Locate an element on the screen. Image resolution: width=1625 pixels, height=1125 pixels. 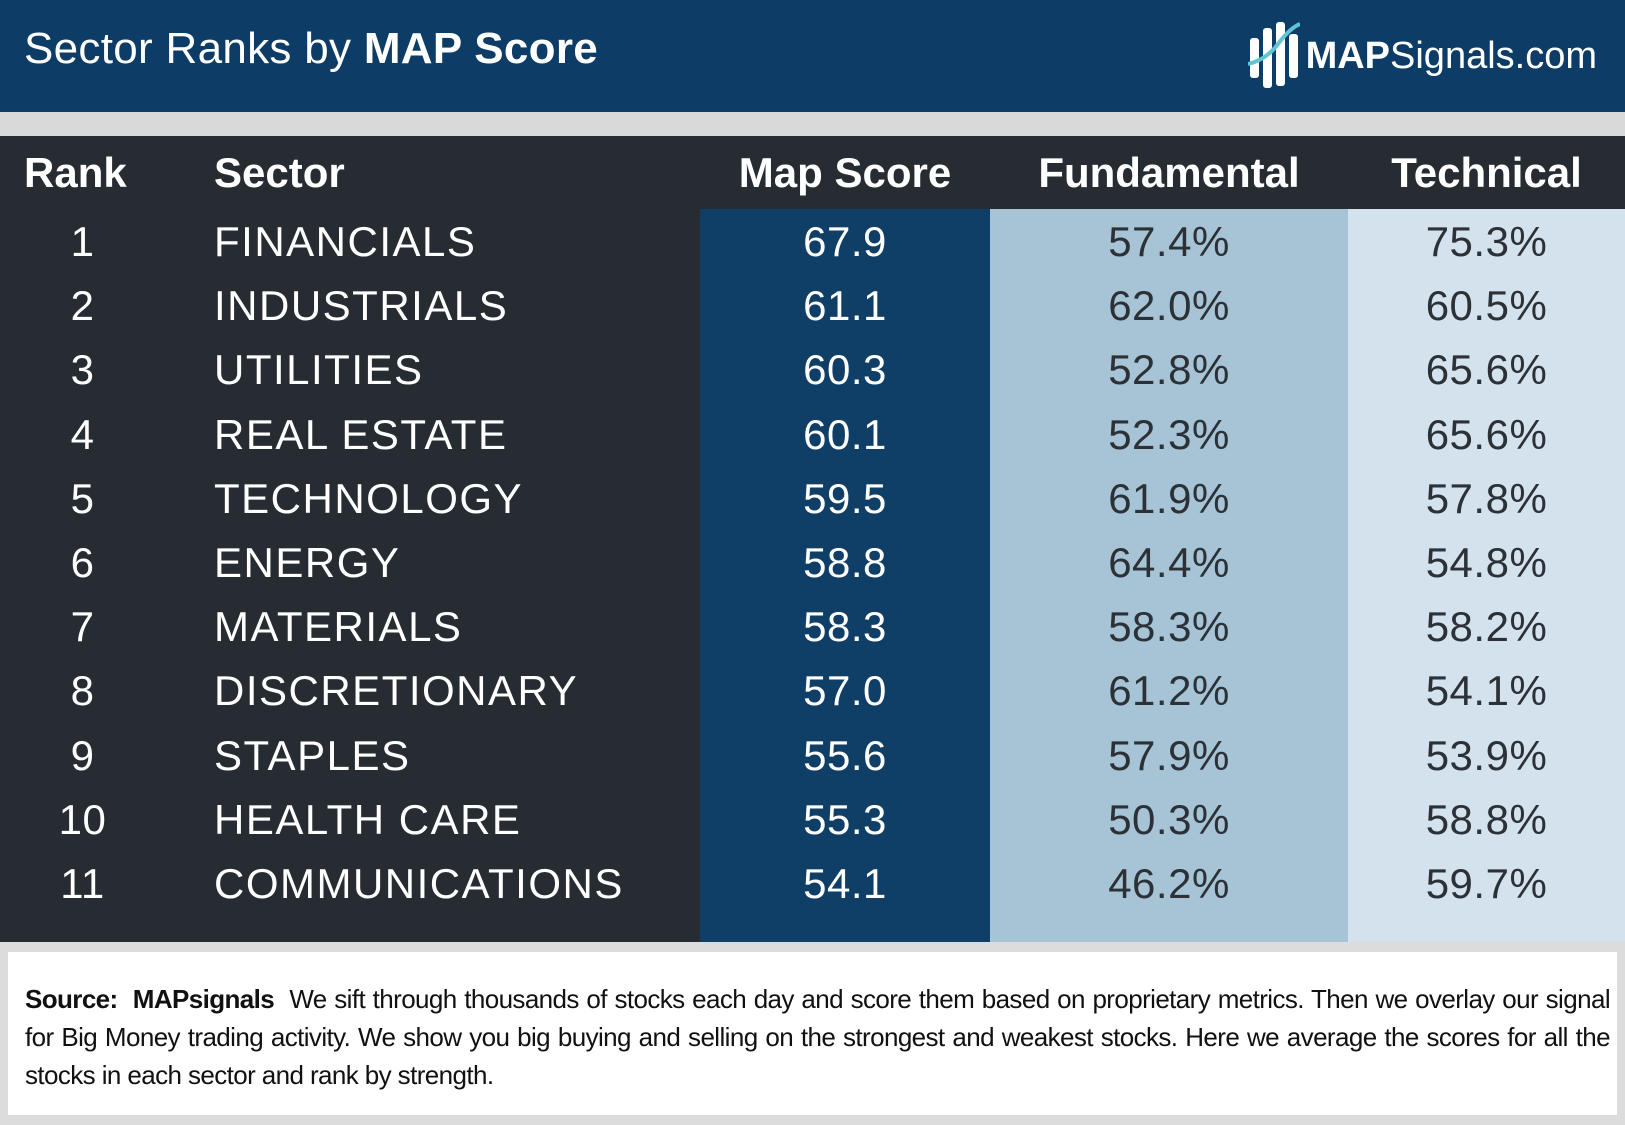
table-row: 6 ENERGY 58.8 64.4% 54.8% is located at coordinates (812, 563).